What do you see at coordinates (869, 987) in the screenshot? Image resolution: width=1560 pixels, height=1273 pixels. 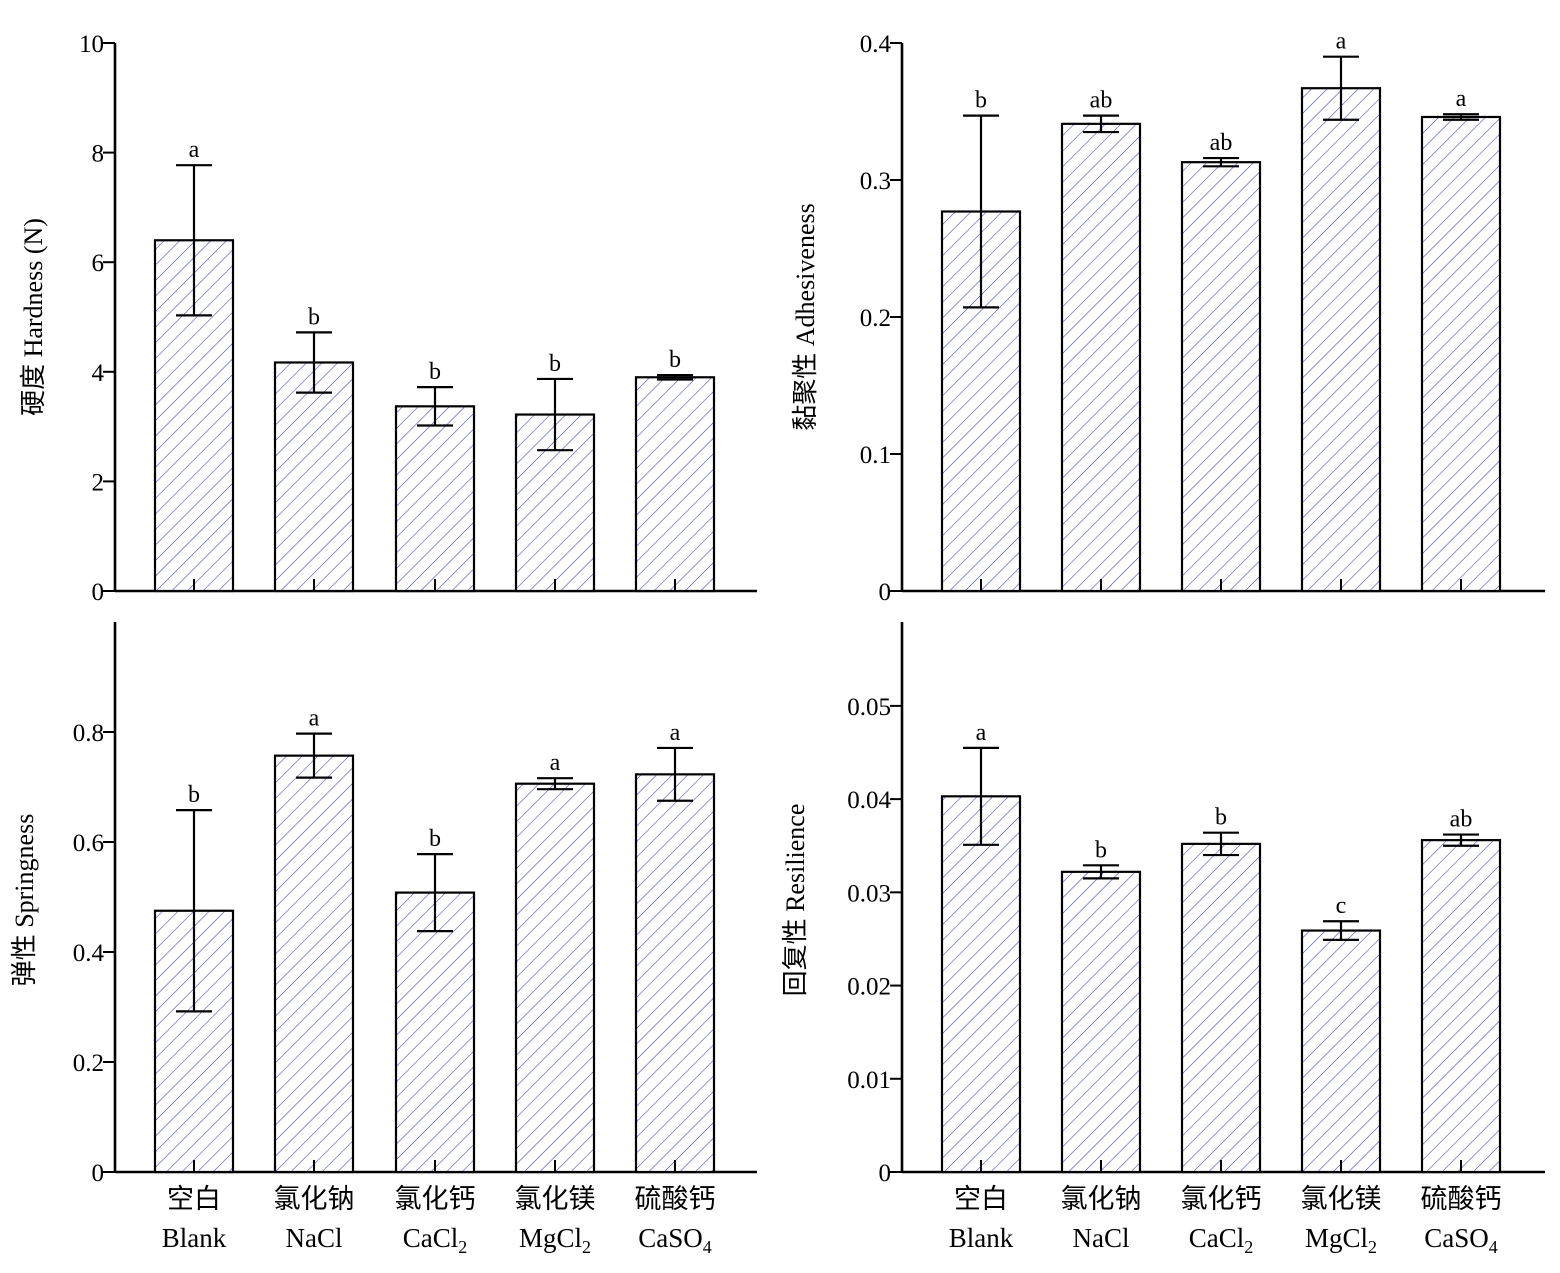 I see `y-tick-label: 0.02` at bounding box center [869, 987].